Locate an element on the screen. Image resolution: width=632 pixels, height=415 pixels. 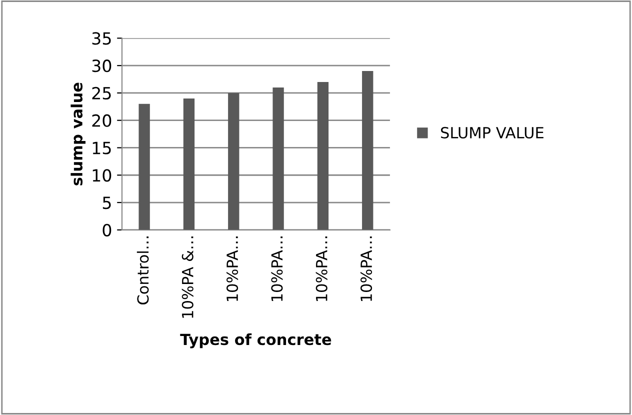
y-tick-label: 35 is located at coordinates (101, 38).